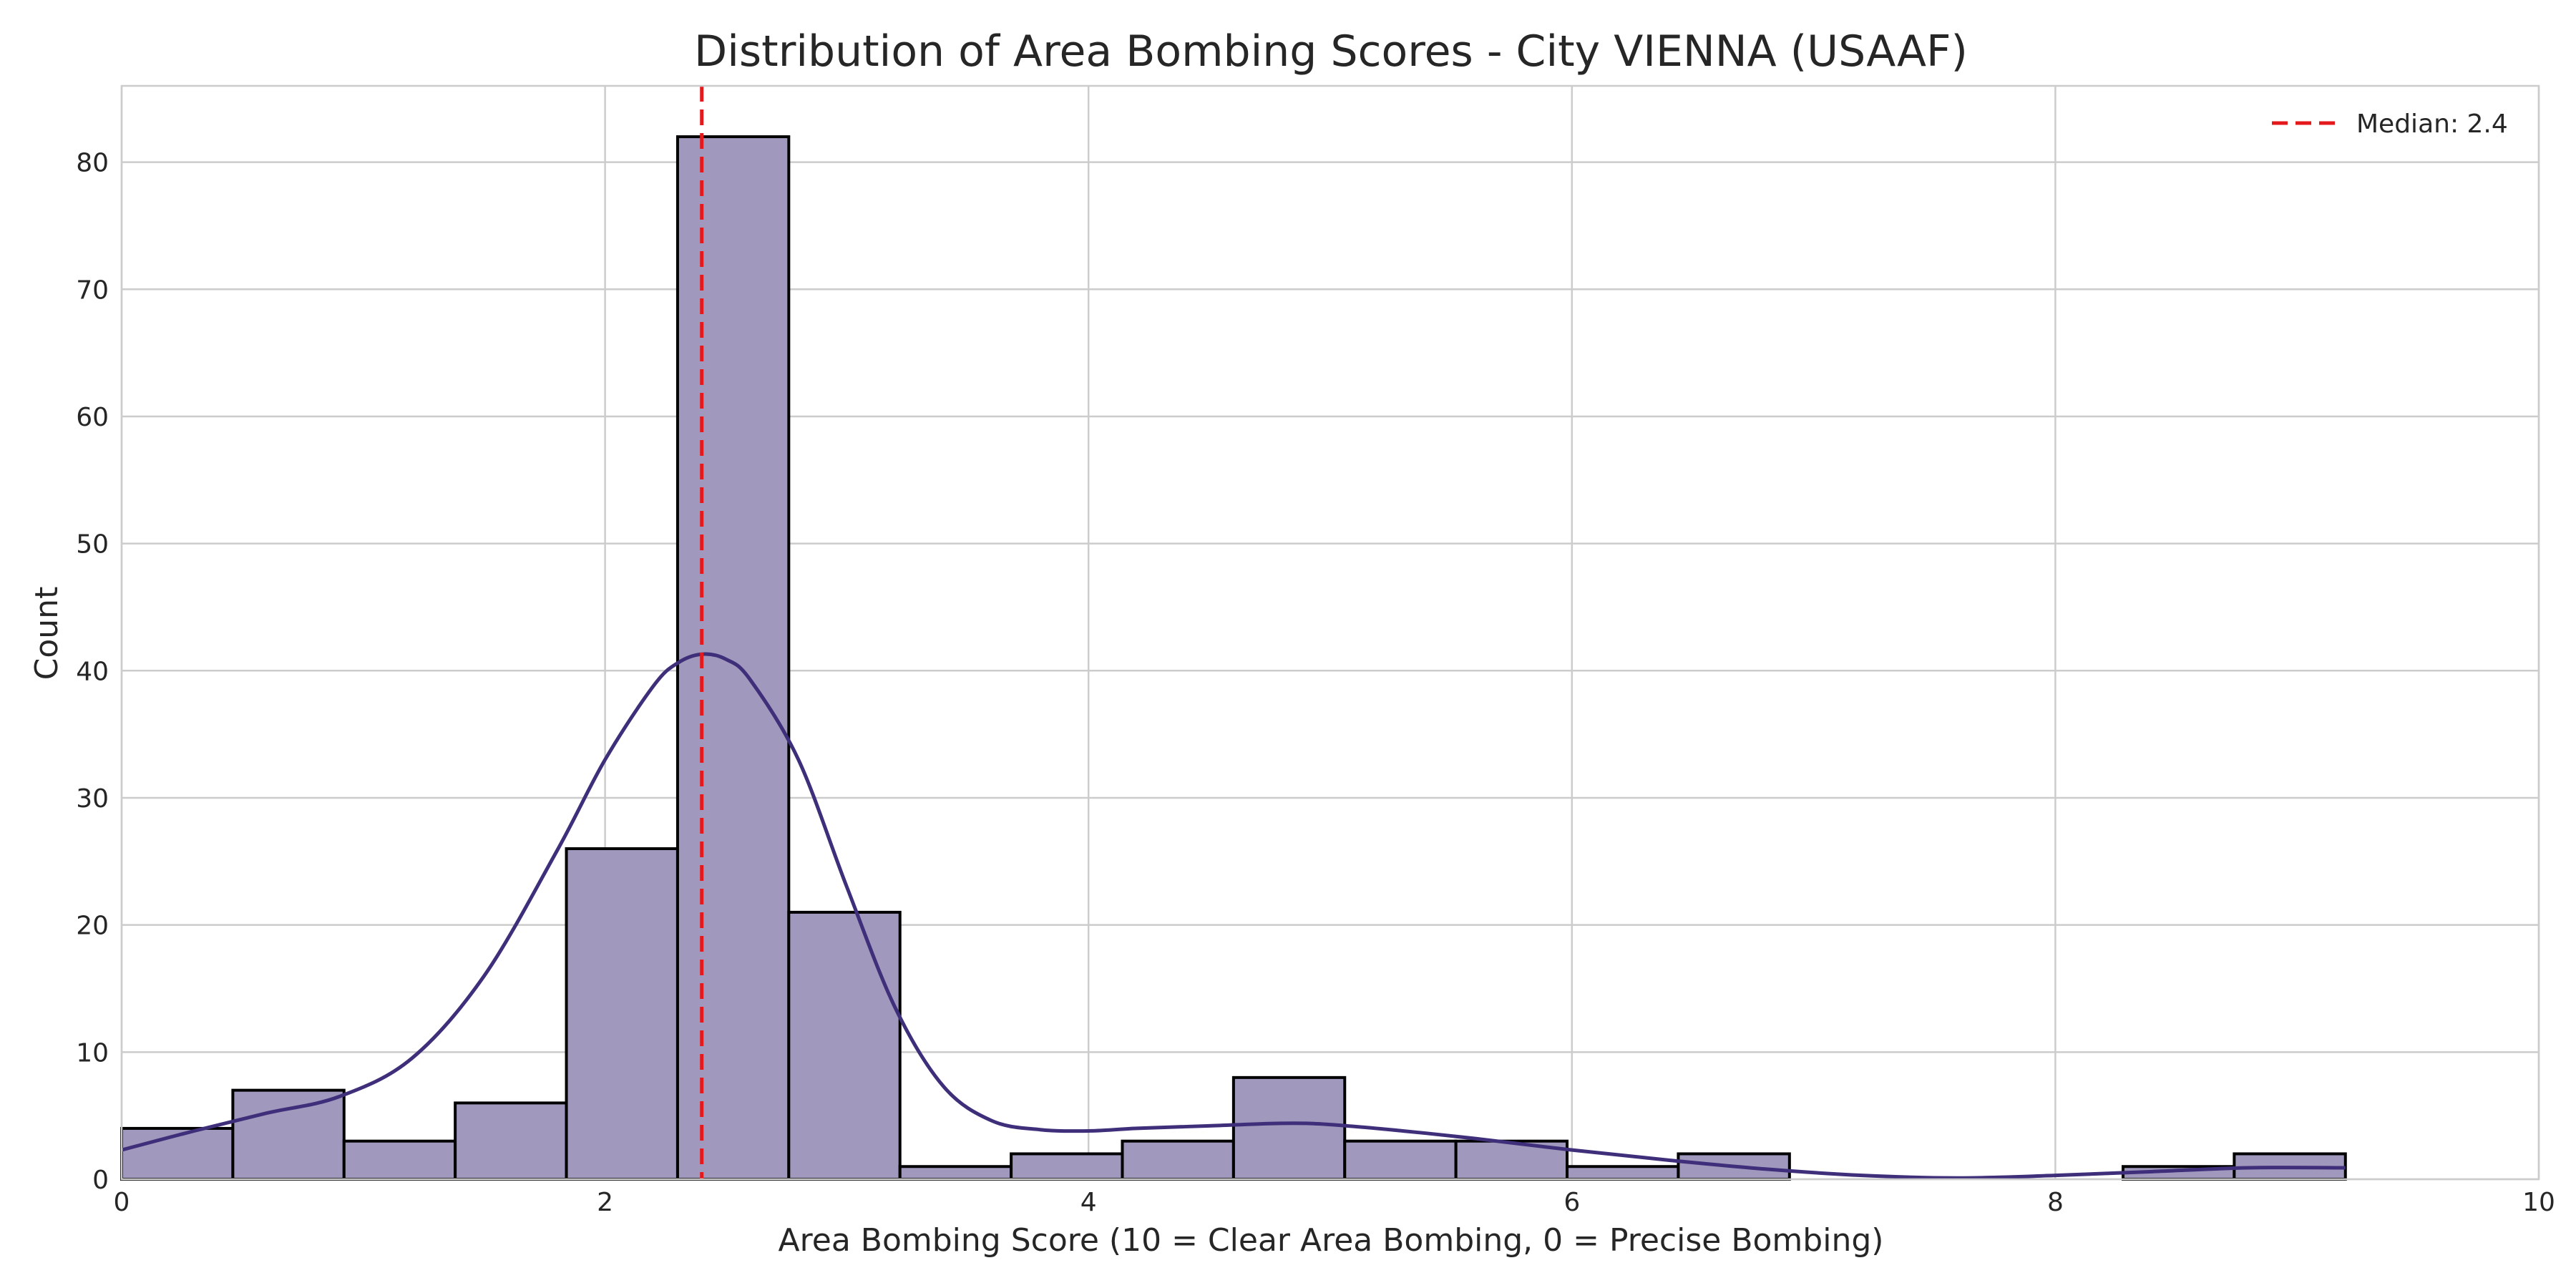  What do you see at coordinates (92, 417) in the screenshot?
I see `y-tick-label-6: 60` at bounding box center [92, 417].